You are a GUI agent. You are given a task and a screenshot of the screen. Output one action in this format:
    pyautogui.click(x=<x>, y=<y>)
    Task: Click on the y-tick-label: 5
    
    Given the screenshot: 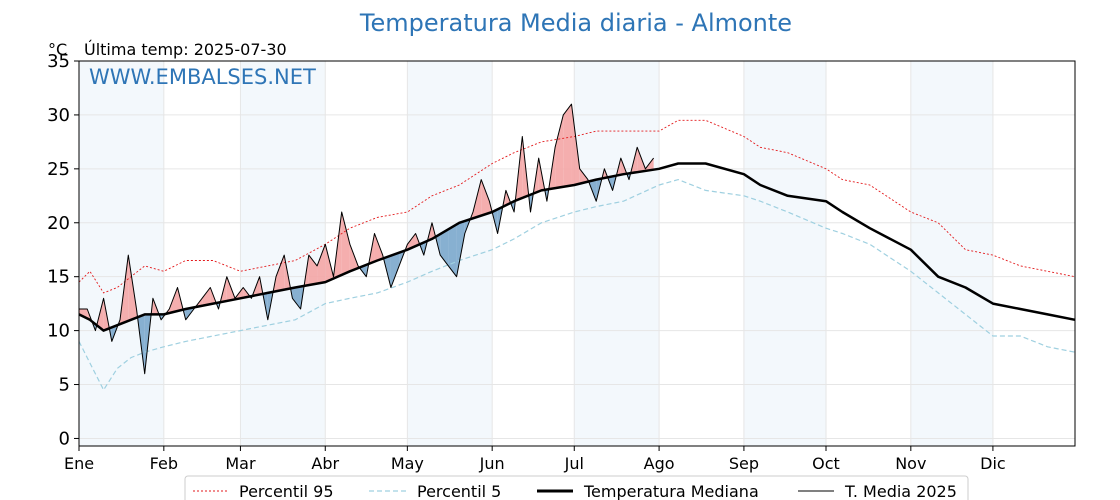 What is the action you would take?
    pyautogui.click(x=64, y=385)
    